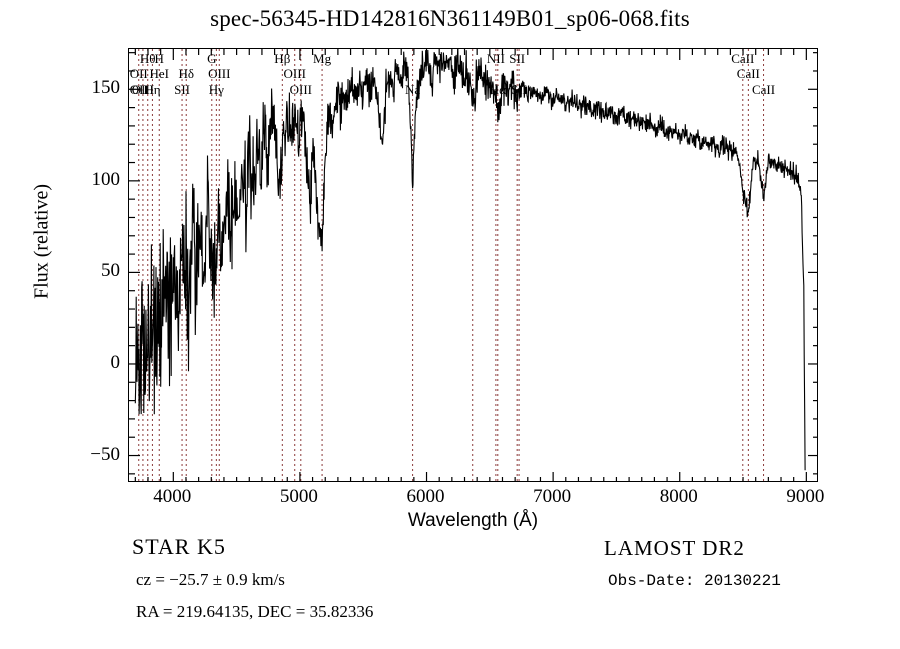  Describe the element at coordinates (152, 89) in the screenshot. I see `spectral-line-label: Hη` at that location.